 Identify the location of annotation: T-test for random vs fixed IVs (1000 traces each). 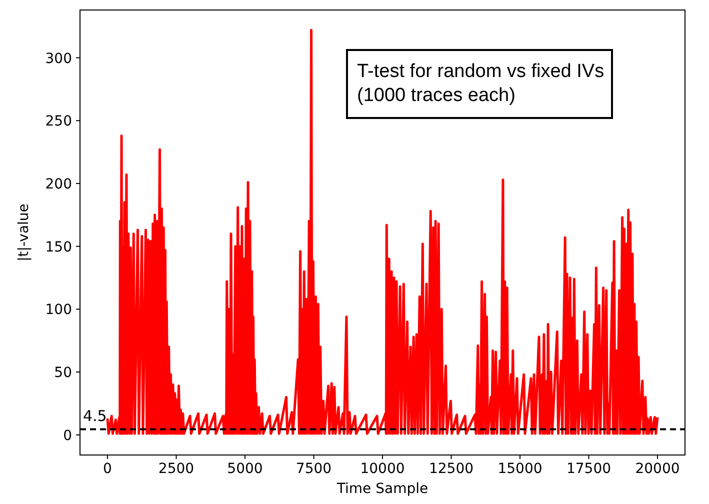
(480, 83).